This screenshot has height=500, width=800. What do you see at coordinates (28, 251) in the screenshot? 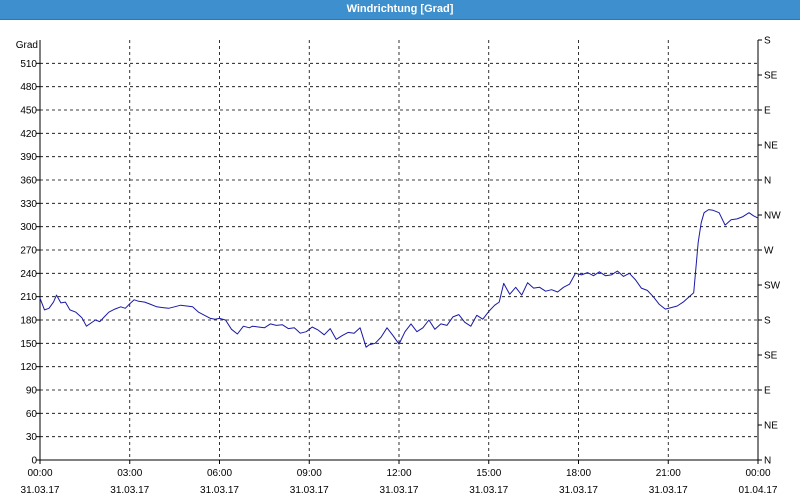
I see `y-tick-label: 270` at bounding box center [28, 251].